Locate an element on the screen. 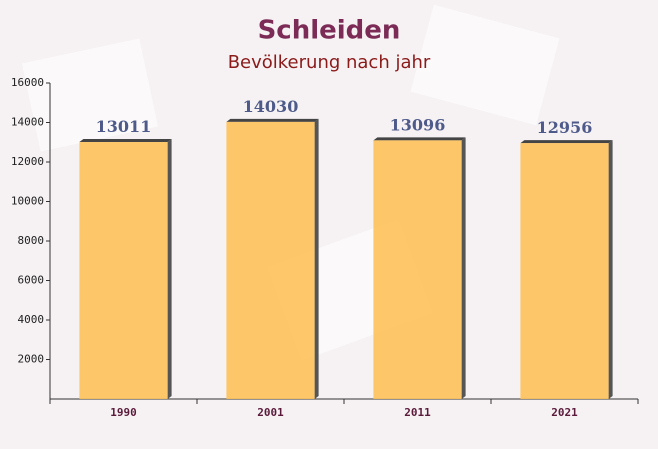 This screenshot has height=449, width=658. value-label: 13011 is located at coordinates (124, 126).